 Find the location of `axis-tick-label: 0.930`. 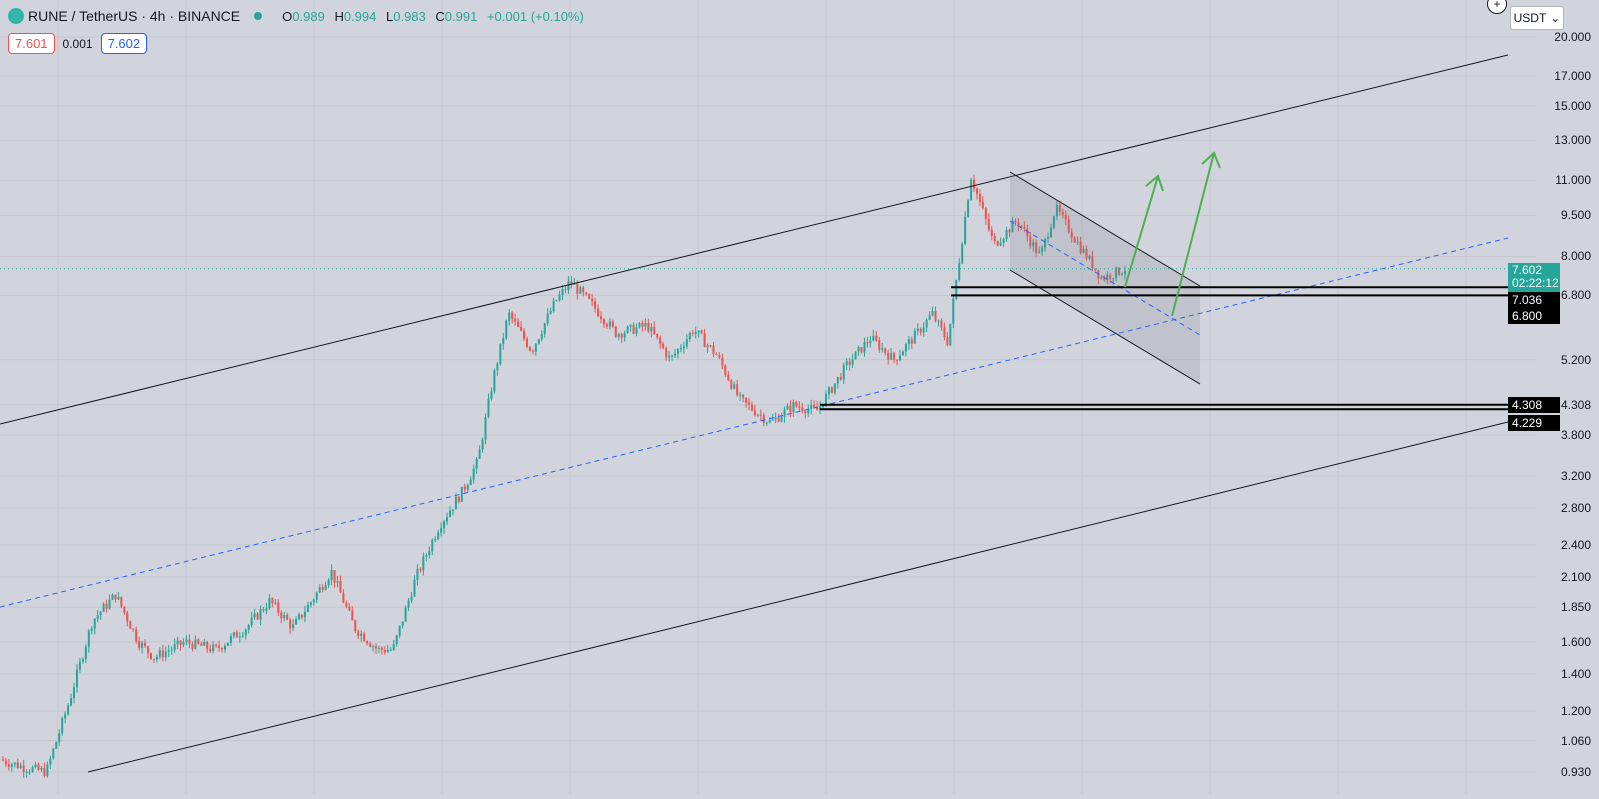

axis-tick-label: 0.930 is located at coordinates (1575, 772).